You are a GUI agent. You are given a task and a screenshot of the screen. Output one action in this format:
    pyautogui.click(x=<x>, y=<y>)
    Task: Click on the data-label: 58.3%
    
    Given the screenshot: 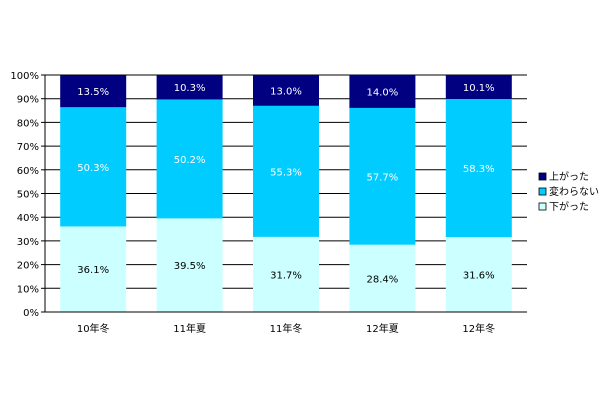 What is the action you would take?
    pyautogui.click(x=479, y=169)
    